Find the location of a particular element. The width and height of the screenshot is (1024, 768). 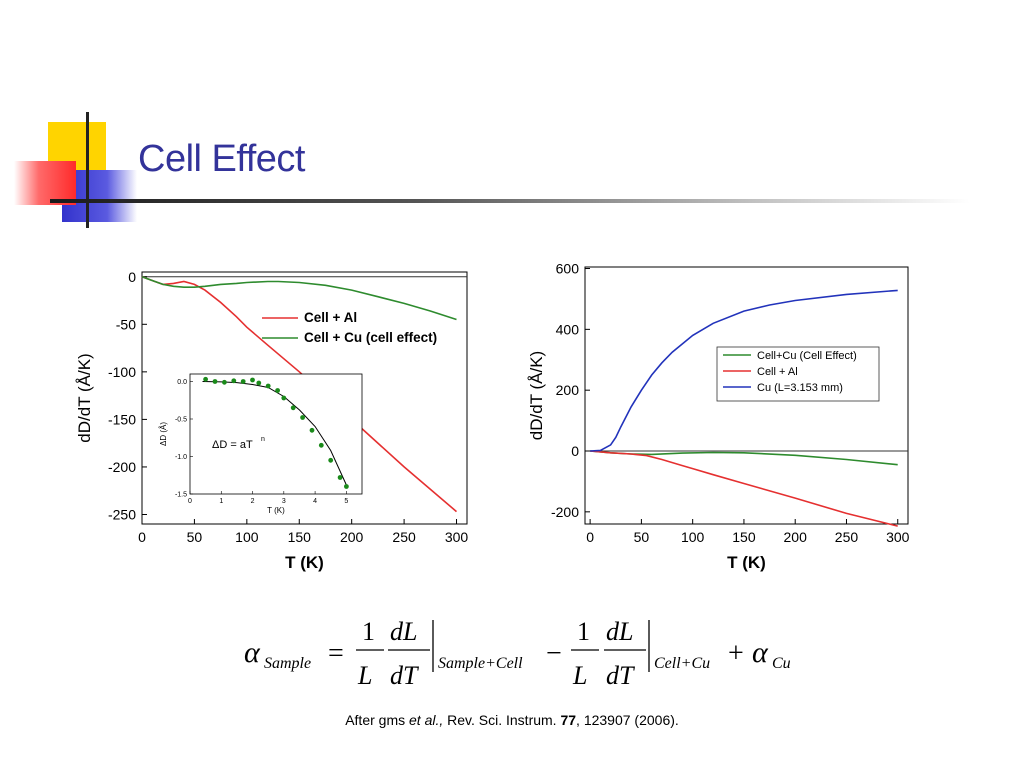

right-x-tick-label-4: 200 is located at coordinates (796, 537).